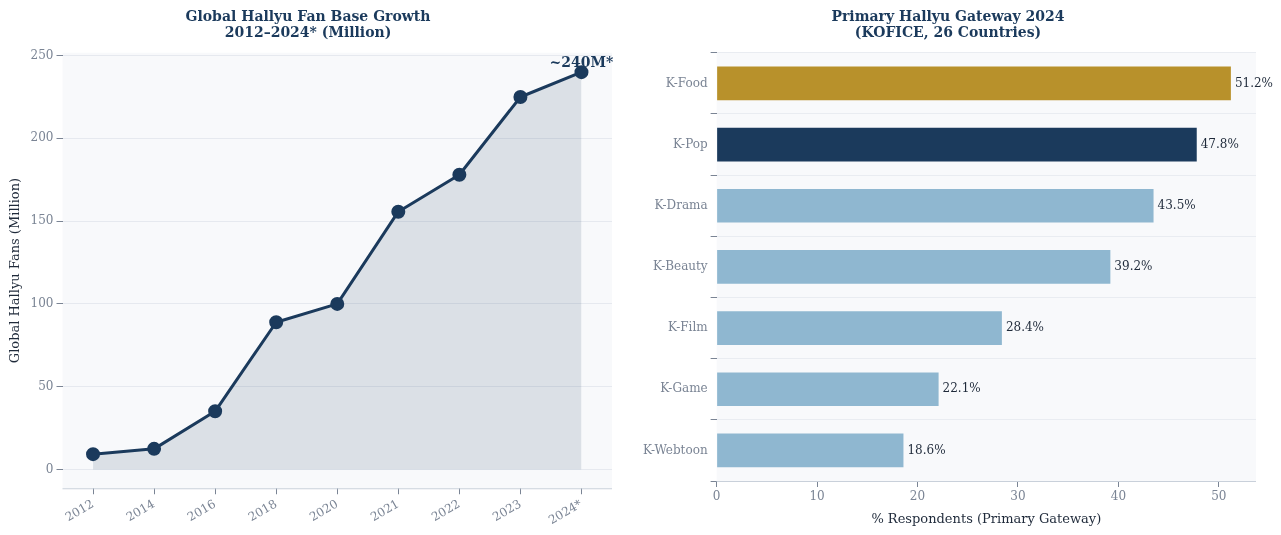 The height and width of the screenshot is (535, 1281). Describe the element at coordinates (1018, 496) in the screenshot. I see `x-tick-label: 30` at that location.